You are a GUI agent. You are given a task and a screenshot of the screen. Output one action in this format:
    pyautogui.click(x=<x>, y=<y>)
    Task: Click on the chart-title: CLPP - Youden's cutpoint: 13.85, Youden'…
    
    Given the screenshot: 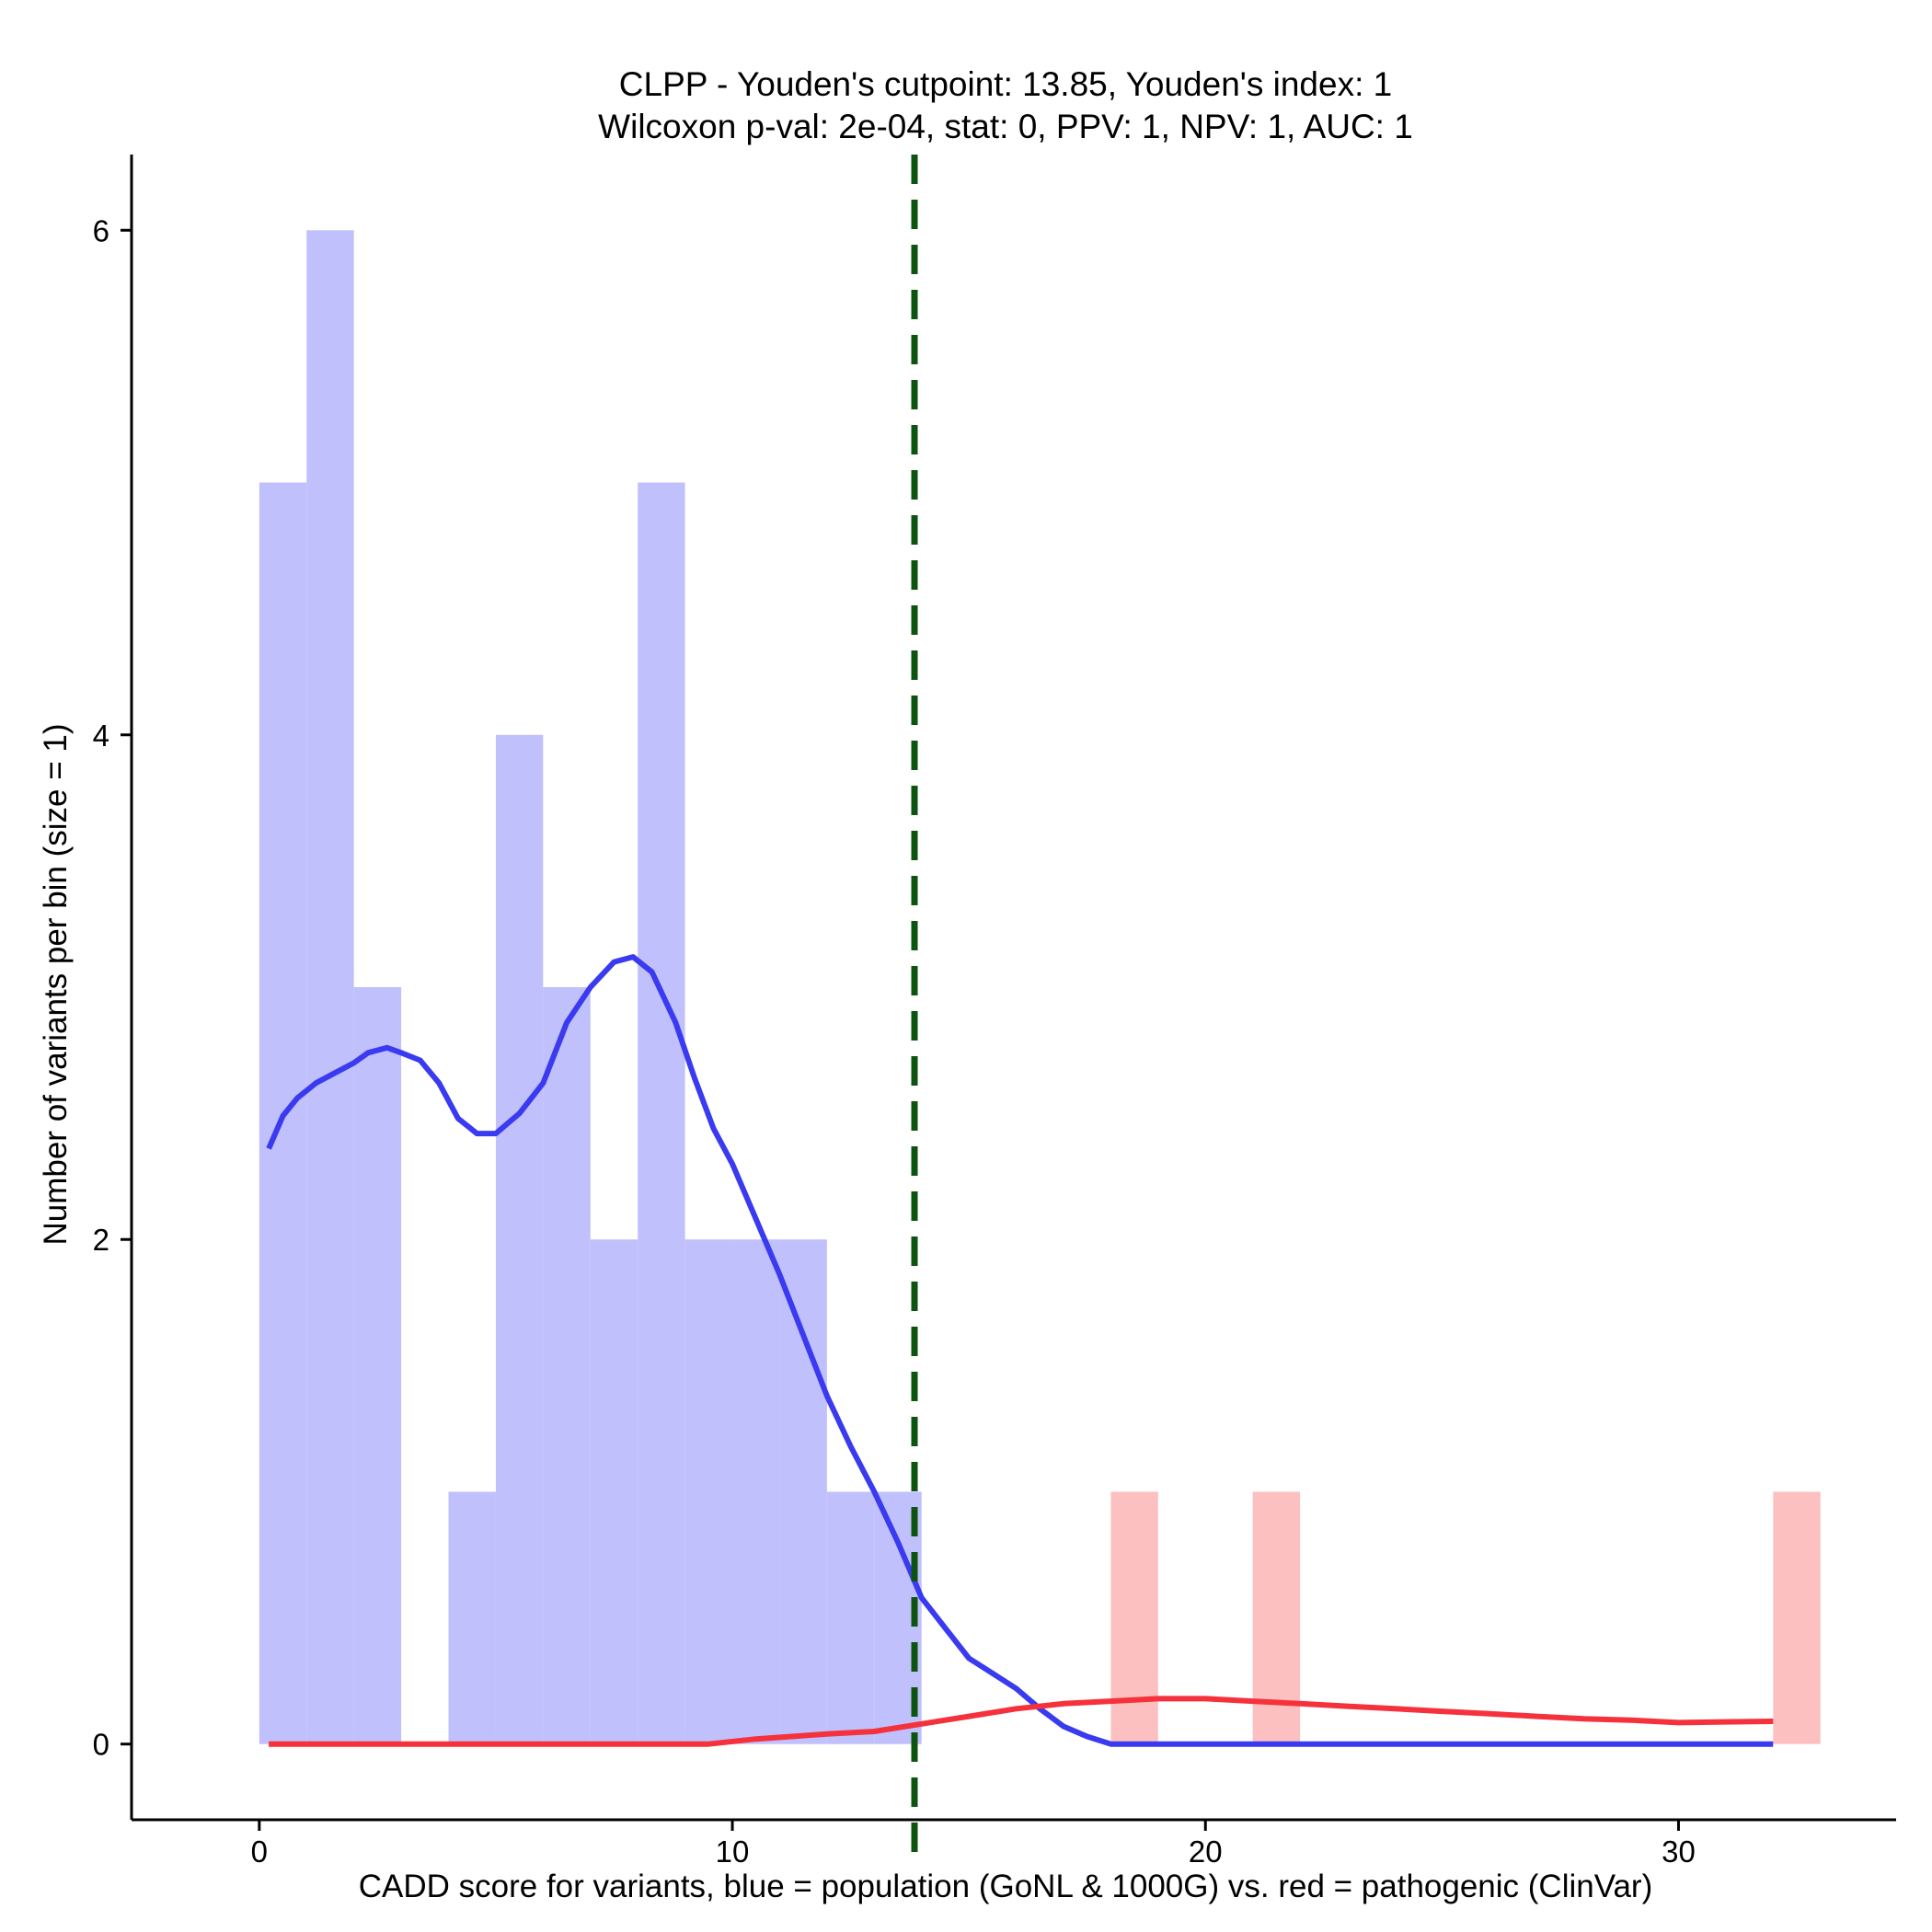 What is the action you would take?
    pyautogui.click(x=1005, y=84)
    